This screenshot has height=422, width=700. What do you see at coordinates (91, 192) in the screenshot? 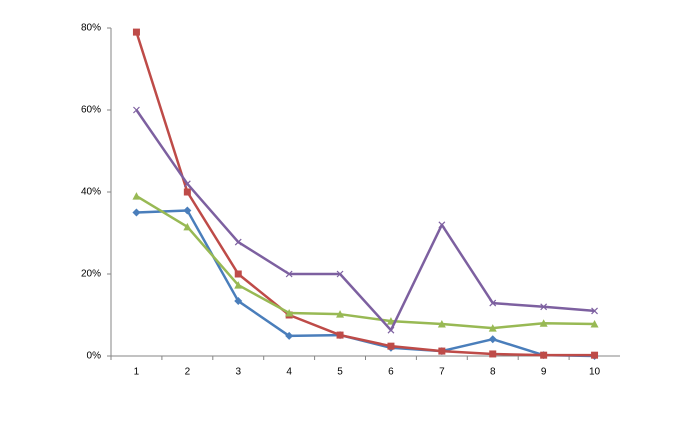
I see `y-tick-label: 40%` at bounding box center [91, 192].